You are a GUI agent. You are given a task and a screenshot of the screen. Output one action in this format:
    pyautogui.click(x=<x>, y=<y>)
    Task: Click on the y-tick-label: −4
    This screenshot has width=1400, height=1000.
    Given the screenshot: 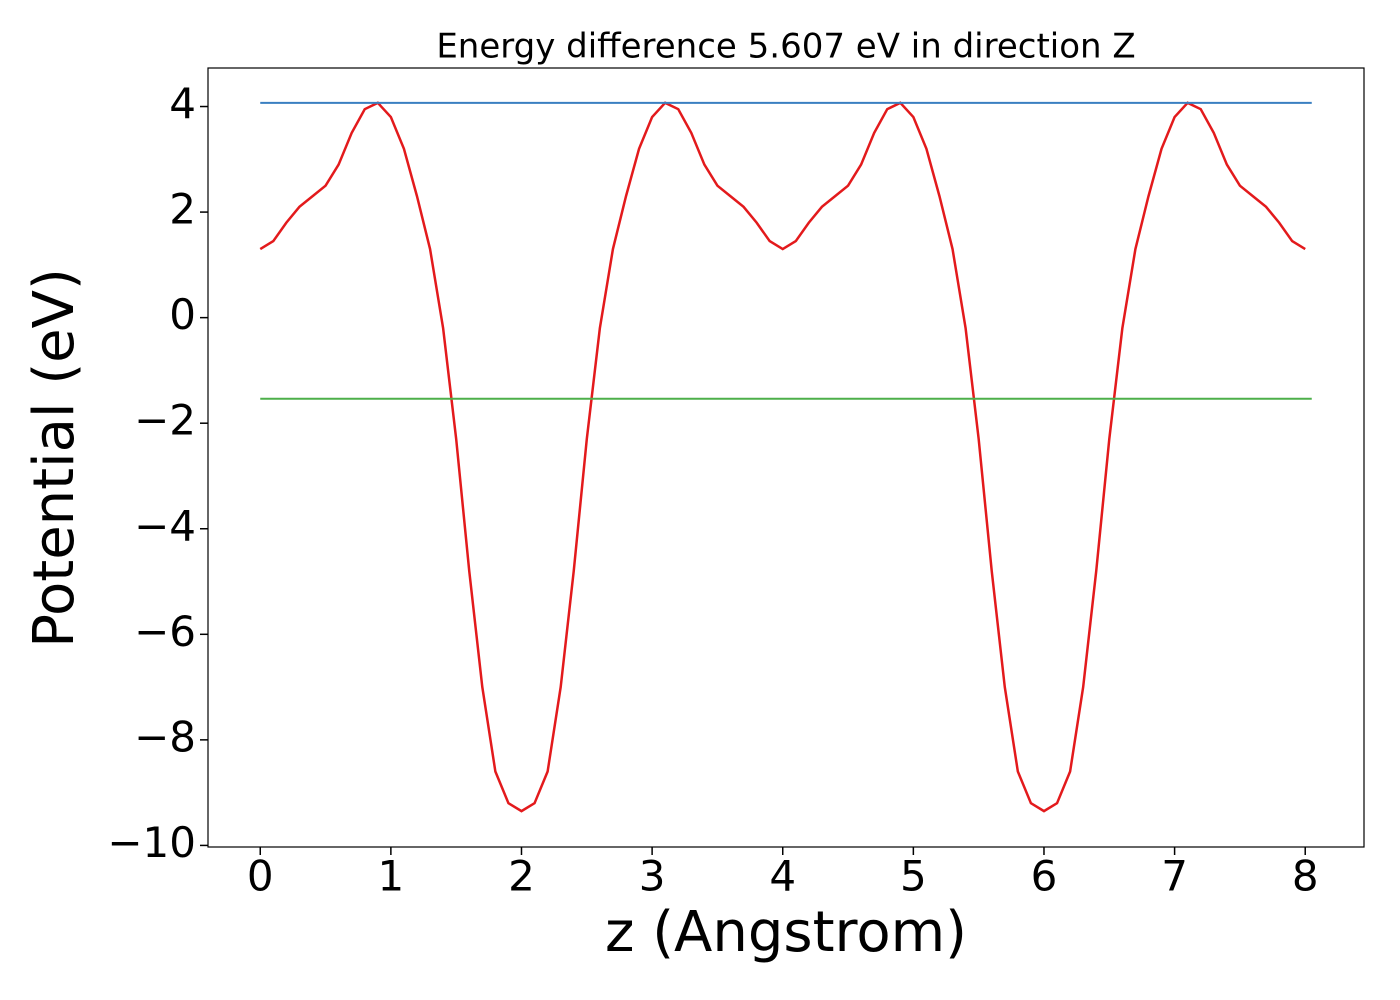 What is the action you would take?
    pyautogui.click(x=165, y=525)
    